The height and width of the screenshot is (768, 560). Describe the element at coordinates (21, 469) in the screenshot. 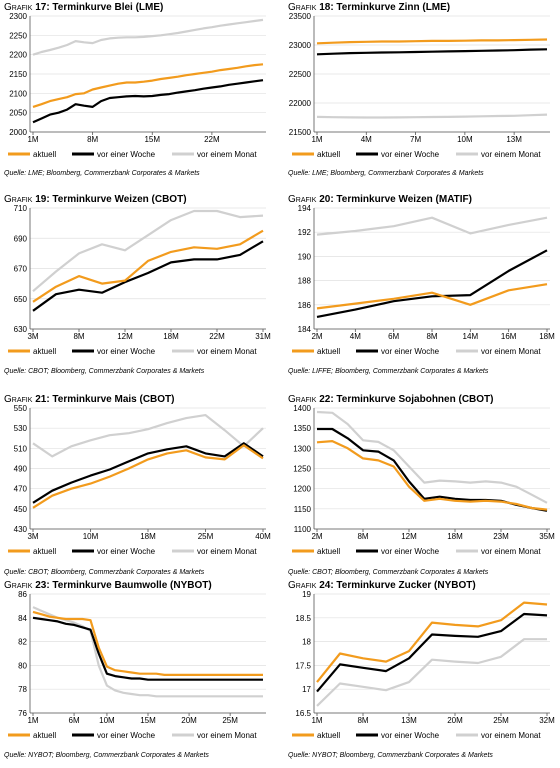

I see `y-tick-label: 490` at that location.